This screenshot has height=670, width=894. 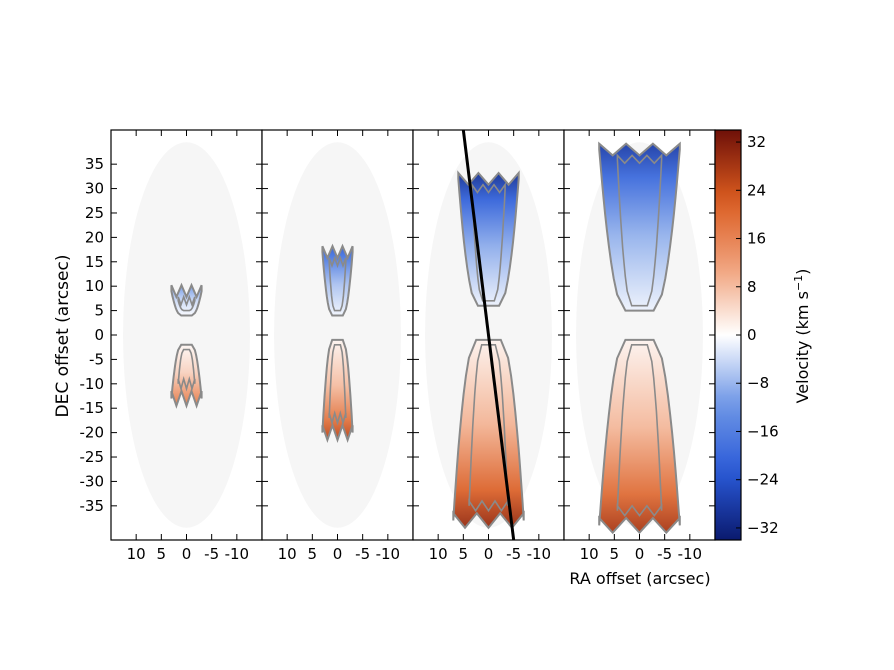 I want to click on colorbar-tick-label: 16, so click(x=756, y=239).